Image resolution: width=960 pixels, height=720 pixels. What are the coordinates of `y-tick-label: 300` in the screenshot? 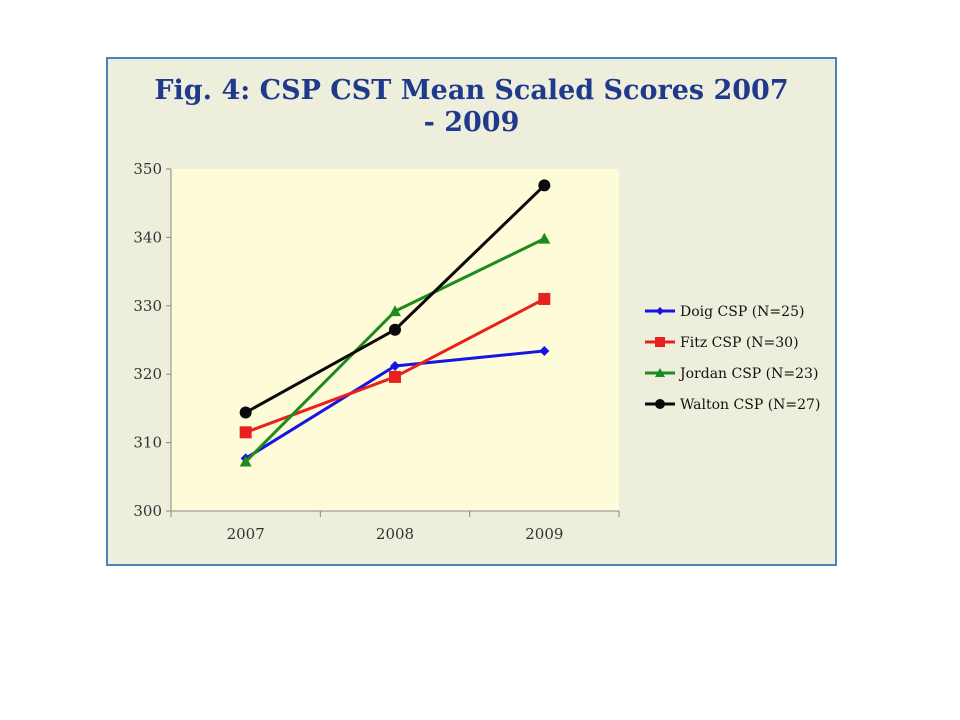 It's located at (147, 511).